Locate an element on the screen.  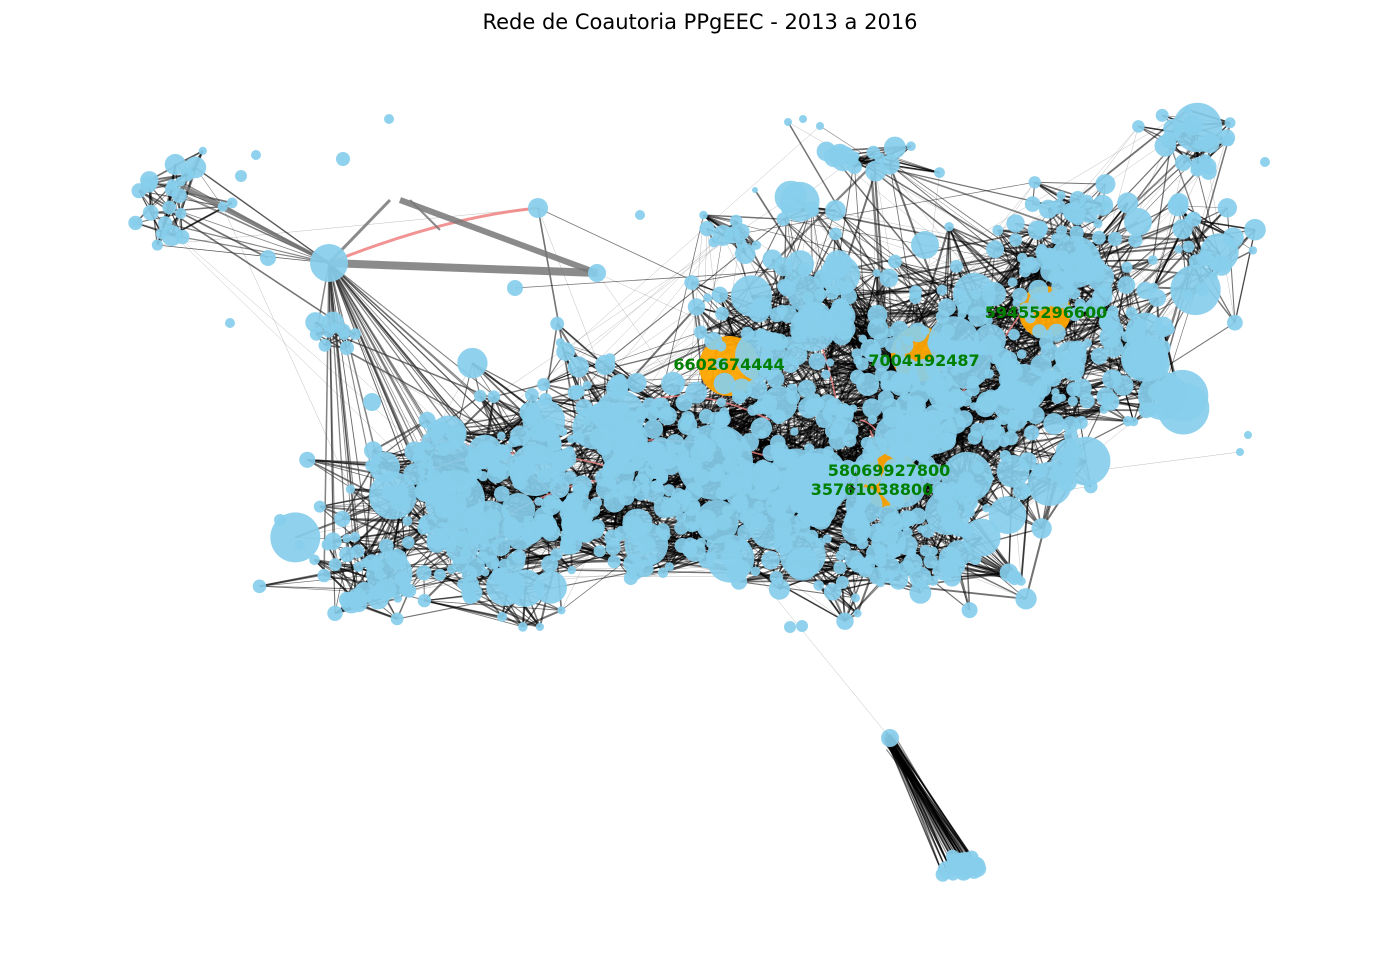
chart-title: Rede de Coautoria PPgEEC - 2013 a 2016 is located at coordinates (700, 22).